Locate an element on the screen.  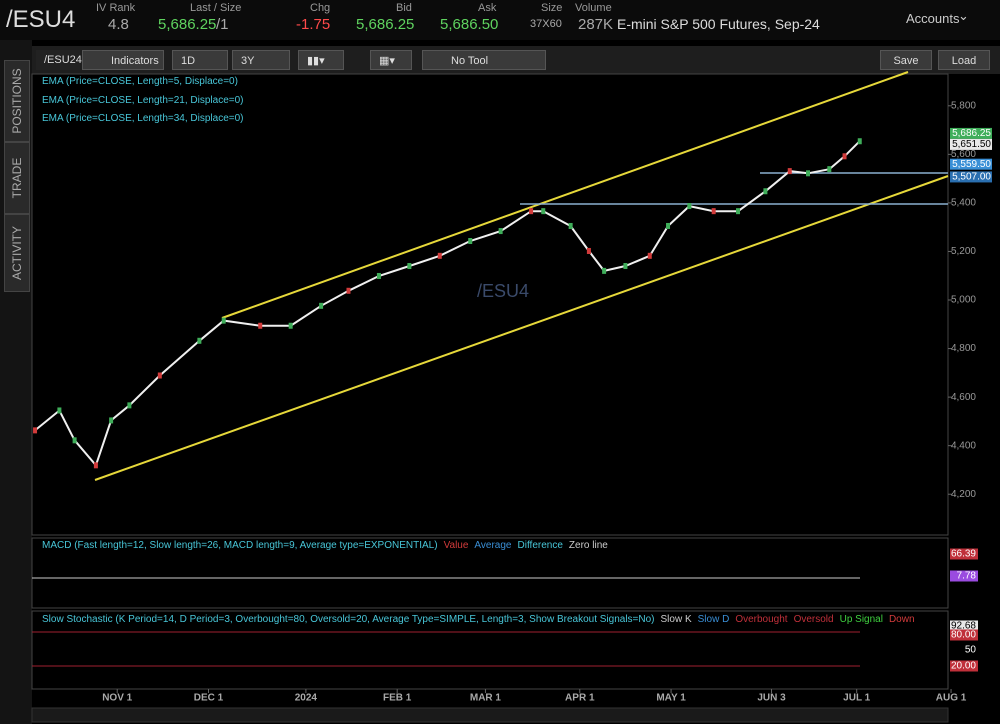
price-label: 5,507.00 is located at coordinates (971, 177).